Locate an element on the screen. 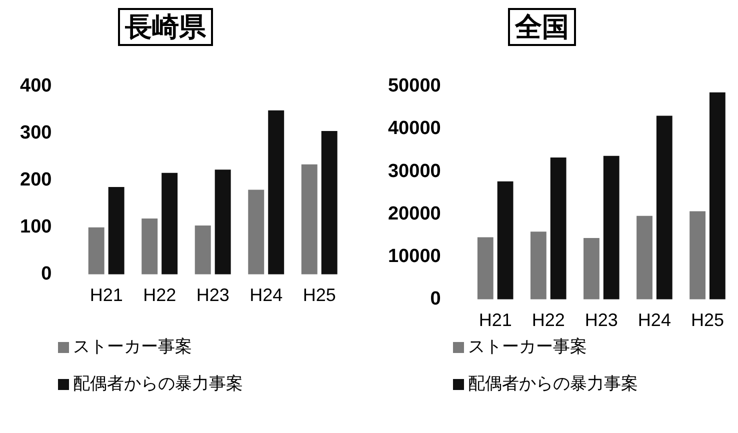 This screenshot has height=433, width=738. y-tick-label: 50000 is located at coordinates (414, 86).